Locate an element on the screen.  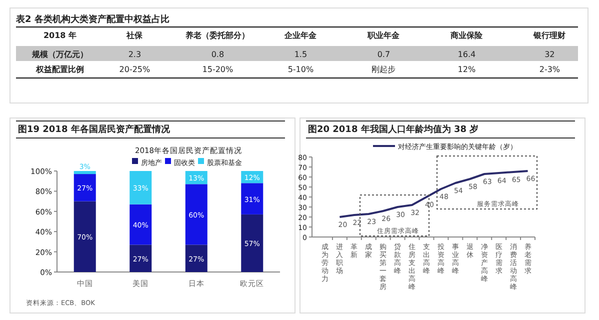
text: 0.8 is located at coordinates (217, 54).